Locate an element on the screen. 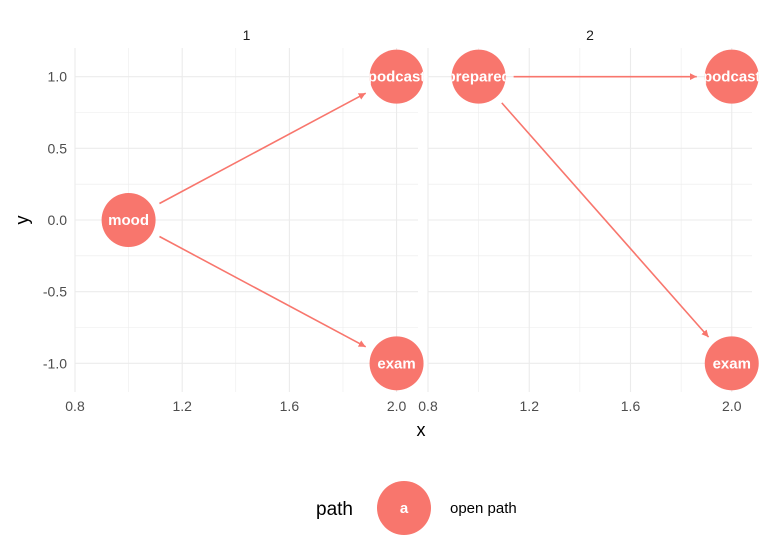  node-label: mood is located at coordinates (128, 220).